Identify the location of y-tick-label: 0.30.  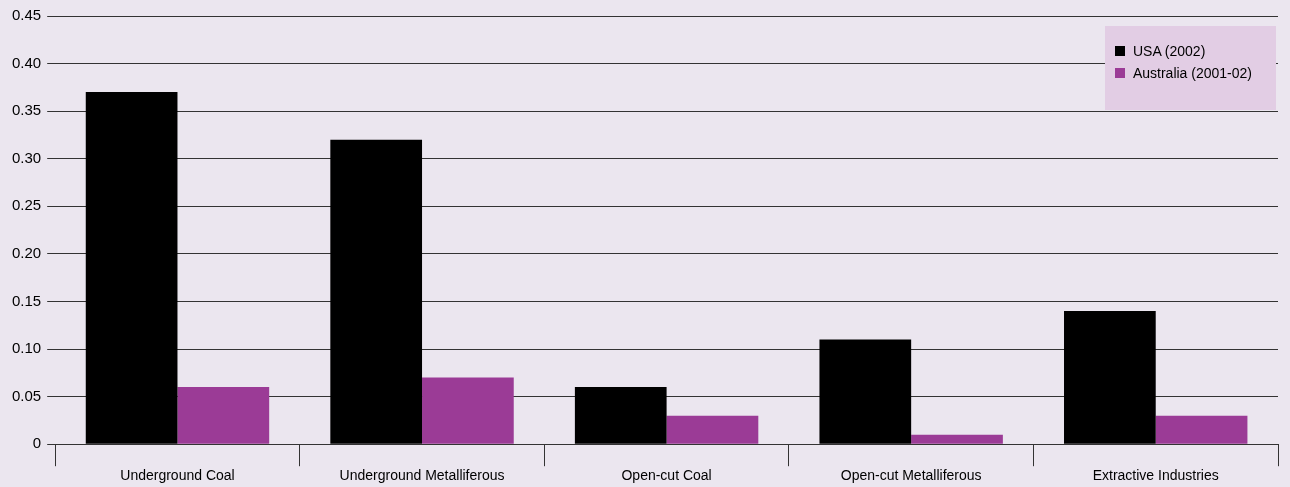
(26, 157).